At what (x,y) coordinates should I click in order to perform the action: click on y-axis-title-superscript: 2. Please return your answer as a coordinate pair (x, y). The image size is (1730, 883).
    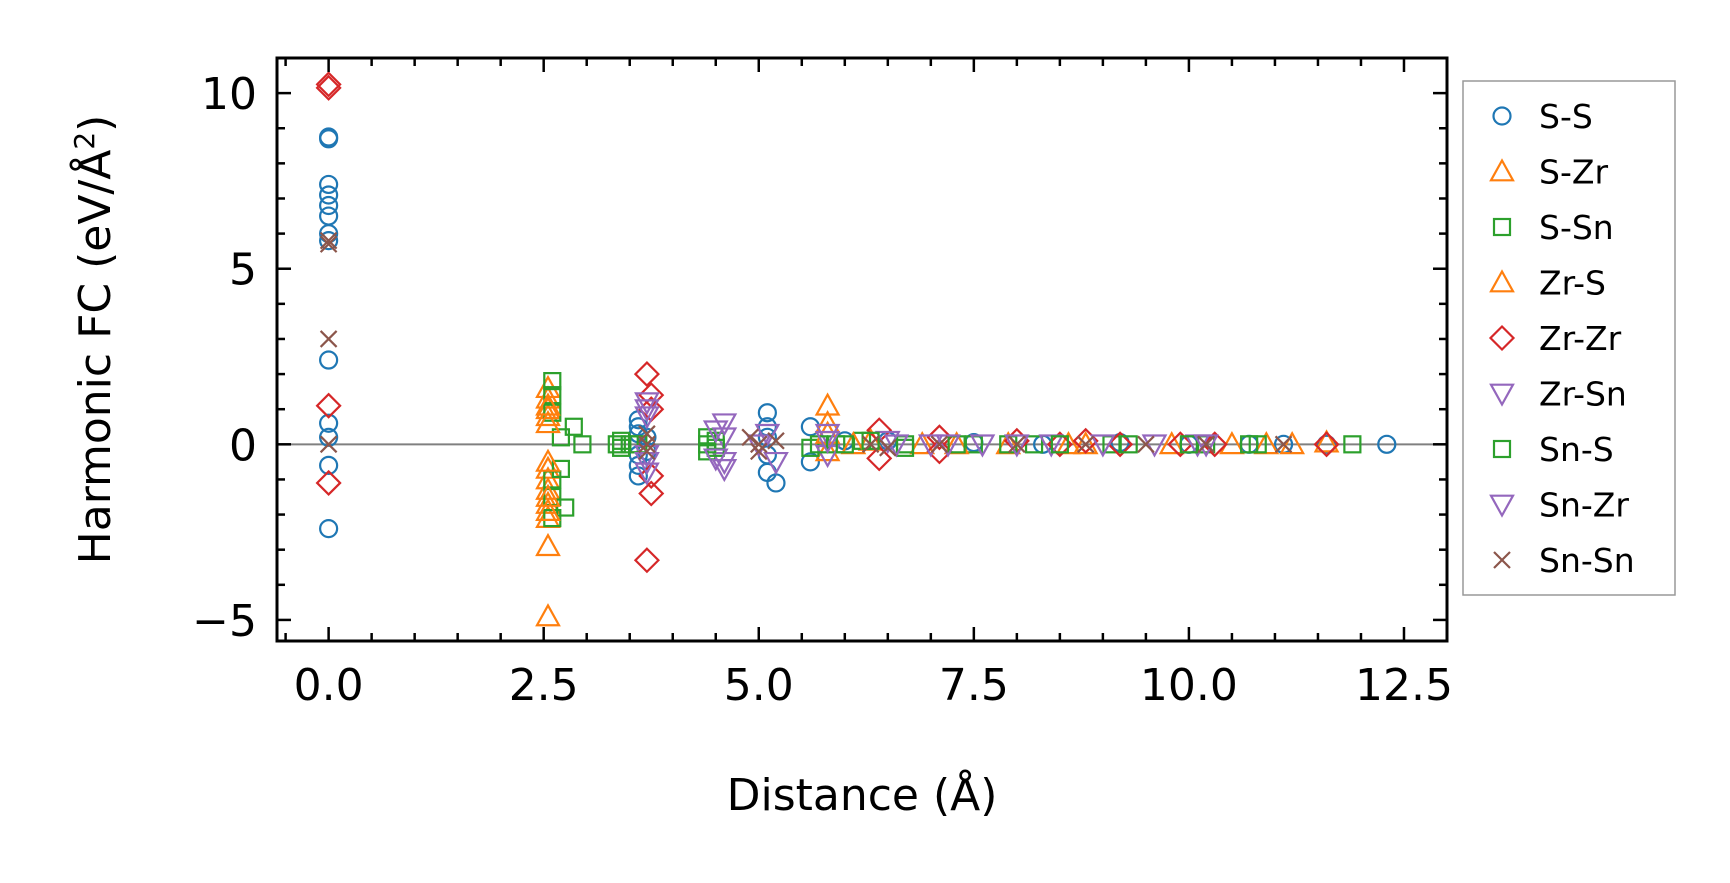
    Looking at the image, I should click on (84, 141).